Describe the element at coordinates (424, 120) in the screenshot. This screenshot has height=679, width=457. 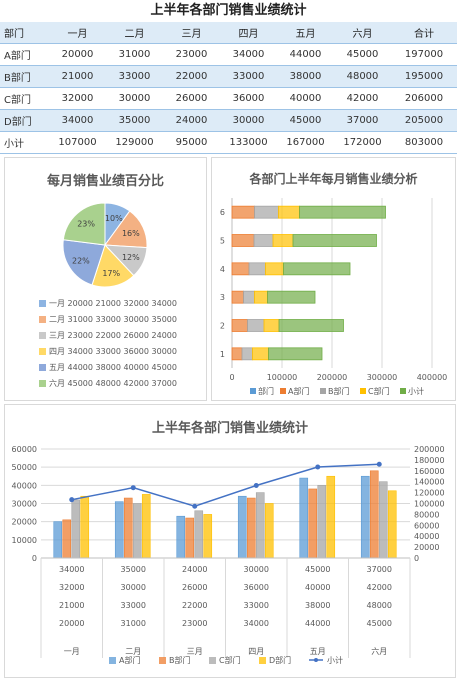
I see `table-cell: 205000` at that location.